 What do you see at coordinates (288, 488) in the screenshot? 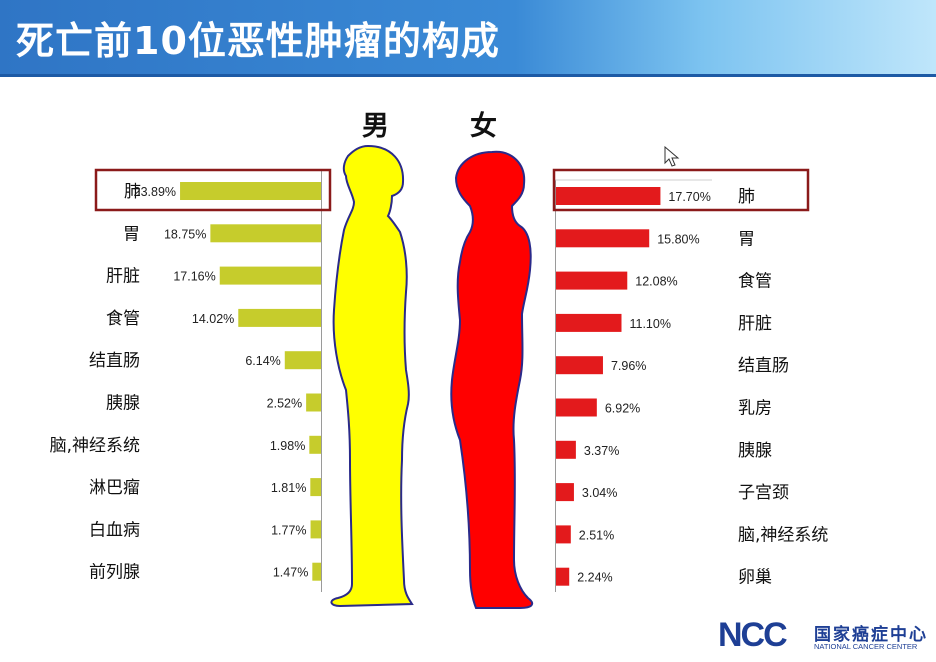
I see `male-value-label: 1.81%` at bounding box center [288, 488].